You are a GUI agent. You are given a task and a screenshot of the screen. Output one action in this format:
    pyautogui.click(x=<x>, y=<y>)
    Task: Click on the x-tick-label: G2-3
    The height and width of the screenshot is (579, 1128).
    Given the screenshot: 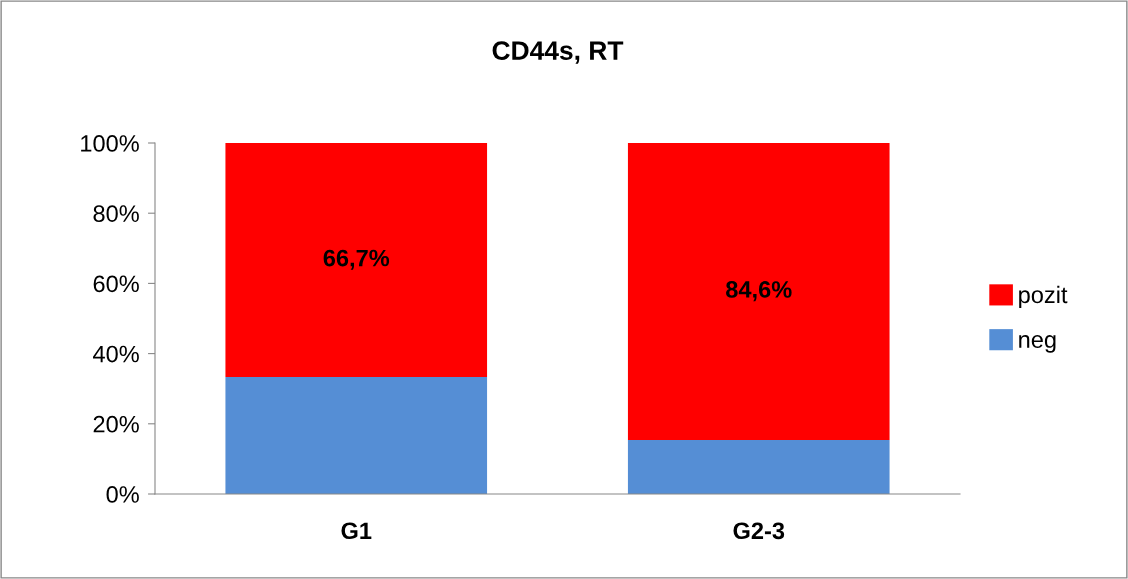 What is the action you would take?
    pyautogui.click(x=759, y=531)
    